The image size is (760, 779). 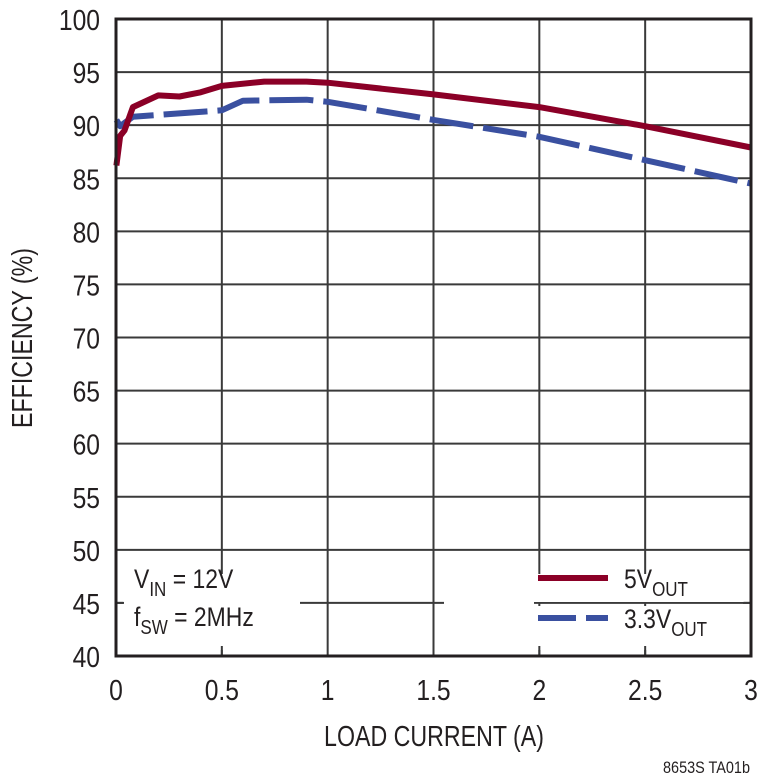 I want to click on y-tick-label: 50, so click(x=86, y=551).